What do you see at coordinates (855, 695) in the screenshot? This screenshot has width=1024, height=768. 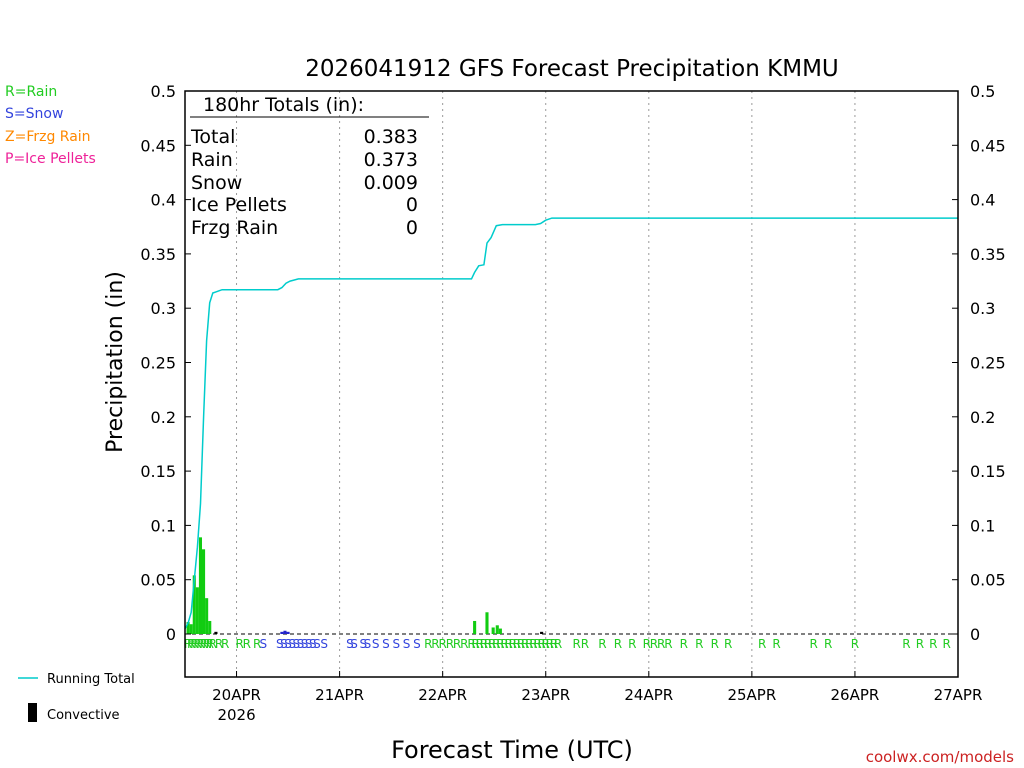 I see `x-tick-label: 26APR` at bounding box center [855, 695].